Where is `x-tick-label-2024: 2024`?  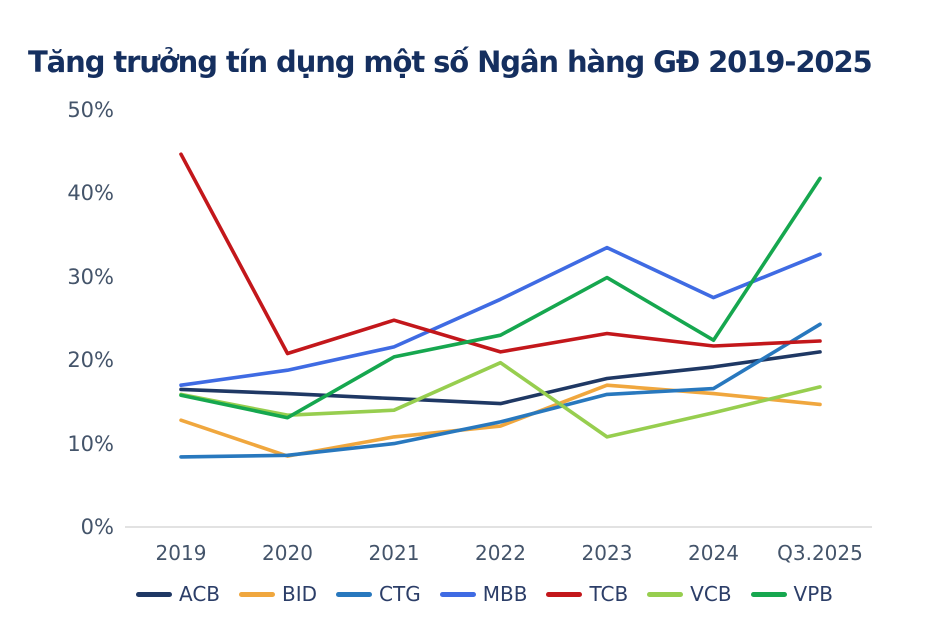
x-tick-label-2024: 2024 is located at coordinates (713, 553).